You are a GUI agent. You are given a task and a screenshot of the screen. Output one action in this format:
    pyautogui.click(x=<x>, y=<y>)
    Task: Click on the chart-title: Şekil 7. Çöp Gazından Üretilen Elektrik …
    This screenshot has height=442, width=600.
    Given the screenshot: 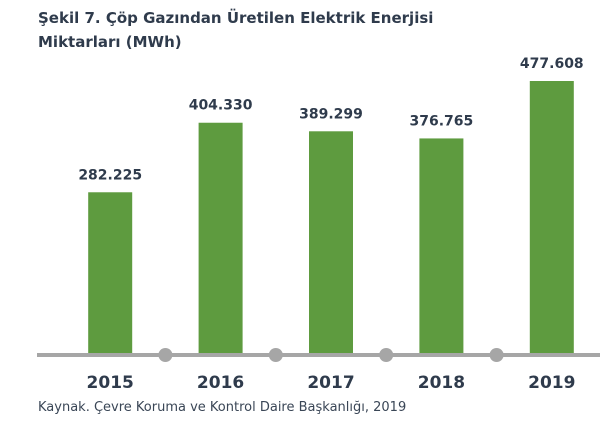 What is the action you would take?
    pyautogui.click(x=236, y=30)
    